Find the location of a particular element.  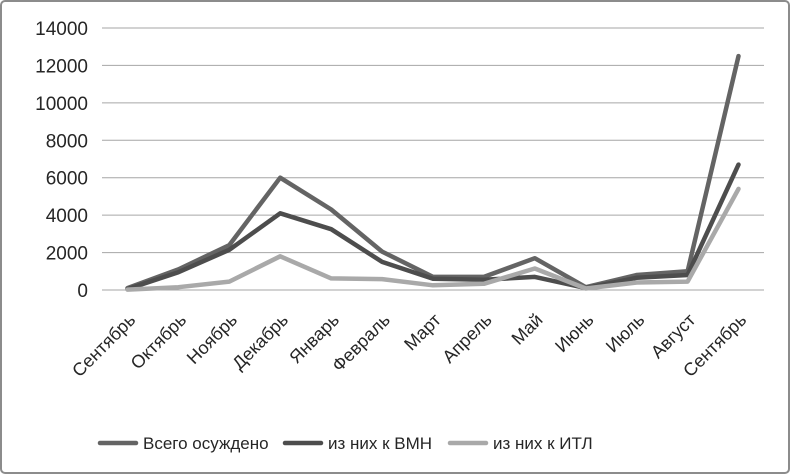

legend-label: из них к ИТЛ is located at coordinates (543, 443).